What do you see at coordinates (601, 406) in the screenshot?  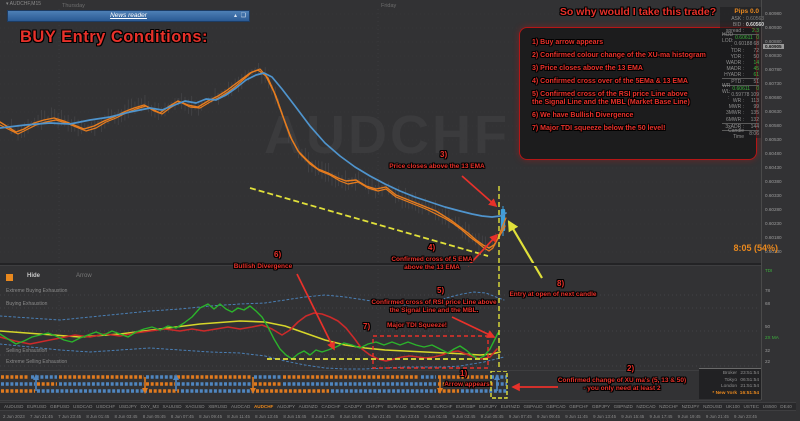 I see `symbol-tab: GBPJPY` at bounding box center [601, 406].